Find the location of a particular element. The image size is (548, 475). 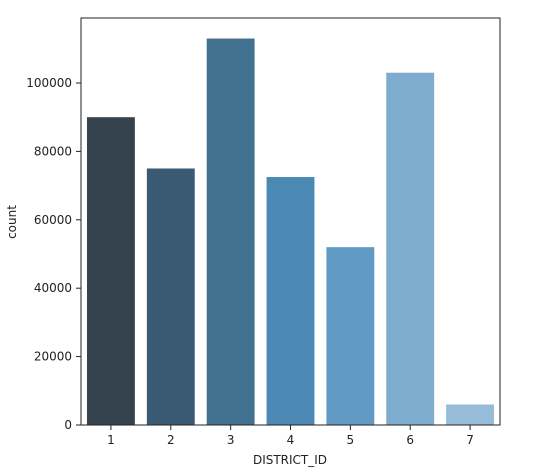

y-axis-label: count is located at coordinates (12, 222).